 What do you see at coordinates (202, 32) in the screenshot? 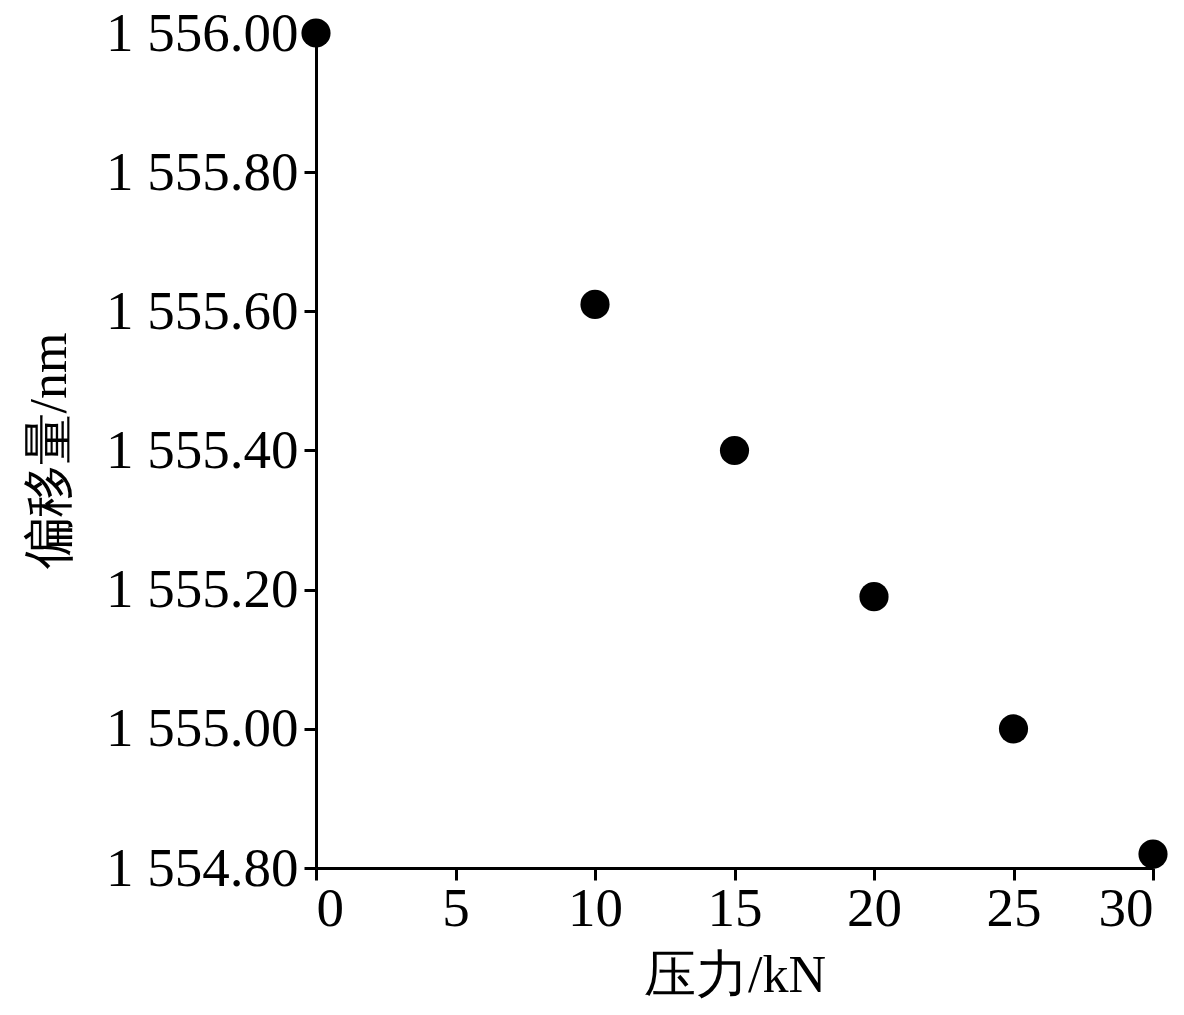
I see `y-tick-label: 1 556.00` at bounding box center [202, 32].